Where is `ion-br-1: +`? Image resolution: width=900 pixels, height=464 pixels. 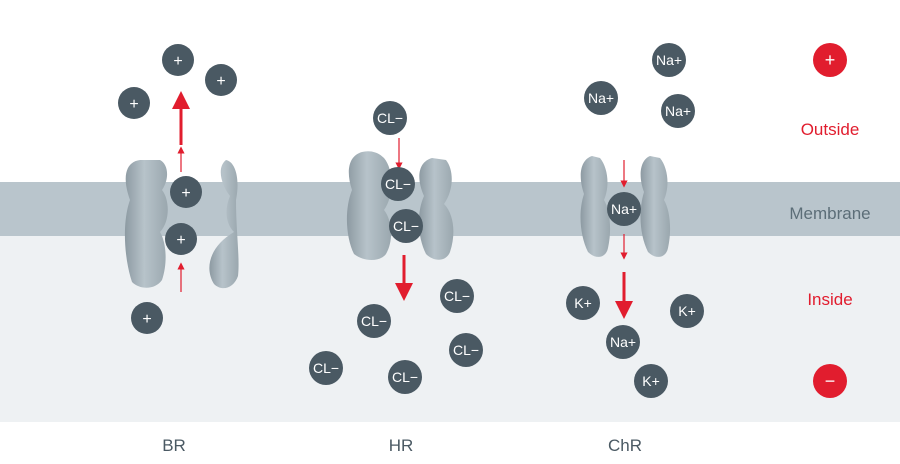 ion-br-1: + is located at coordinates (221, 80).